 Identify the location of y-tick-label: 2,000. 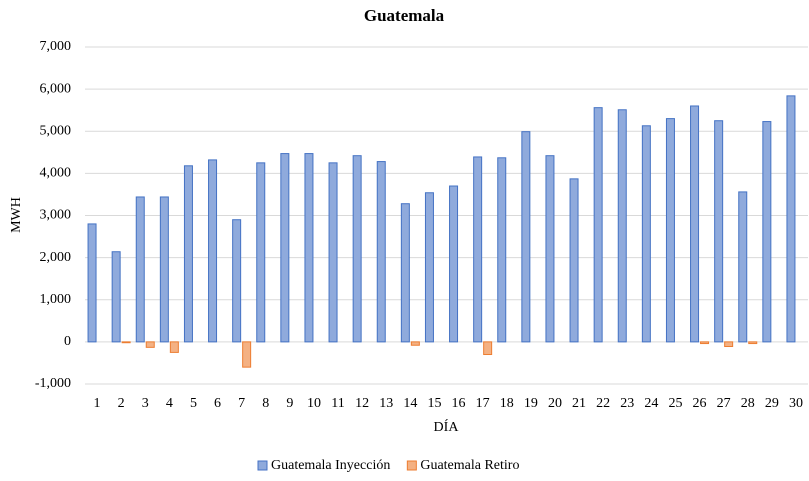
(56, 257).